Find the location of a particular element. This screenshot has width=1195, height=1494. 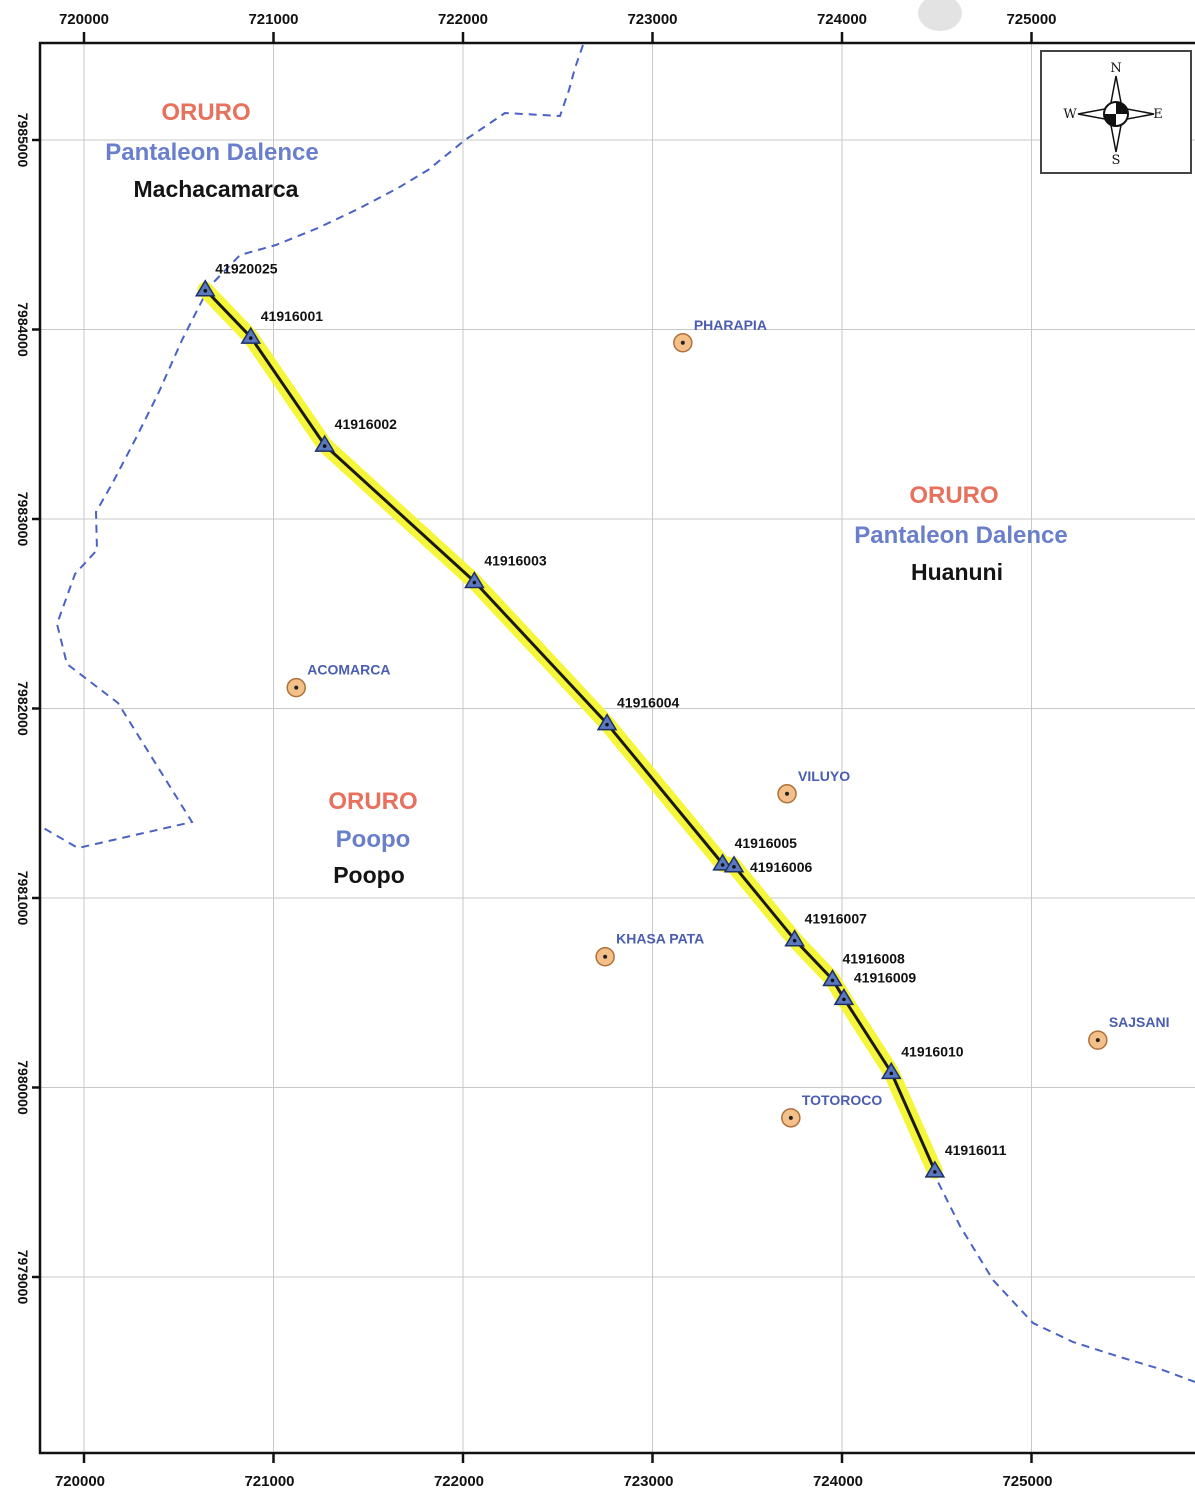

y-tick-label: 7983000 is located at coordinates (23, 519).